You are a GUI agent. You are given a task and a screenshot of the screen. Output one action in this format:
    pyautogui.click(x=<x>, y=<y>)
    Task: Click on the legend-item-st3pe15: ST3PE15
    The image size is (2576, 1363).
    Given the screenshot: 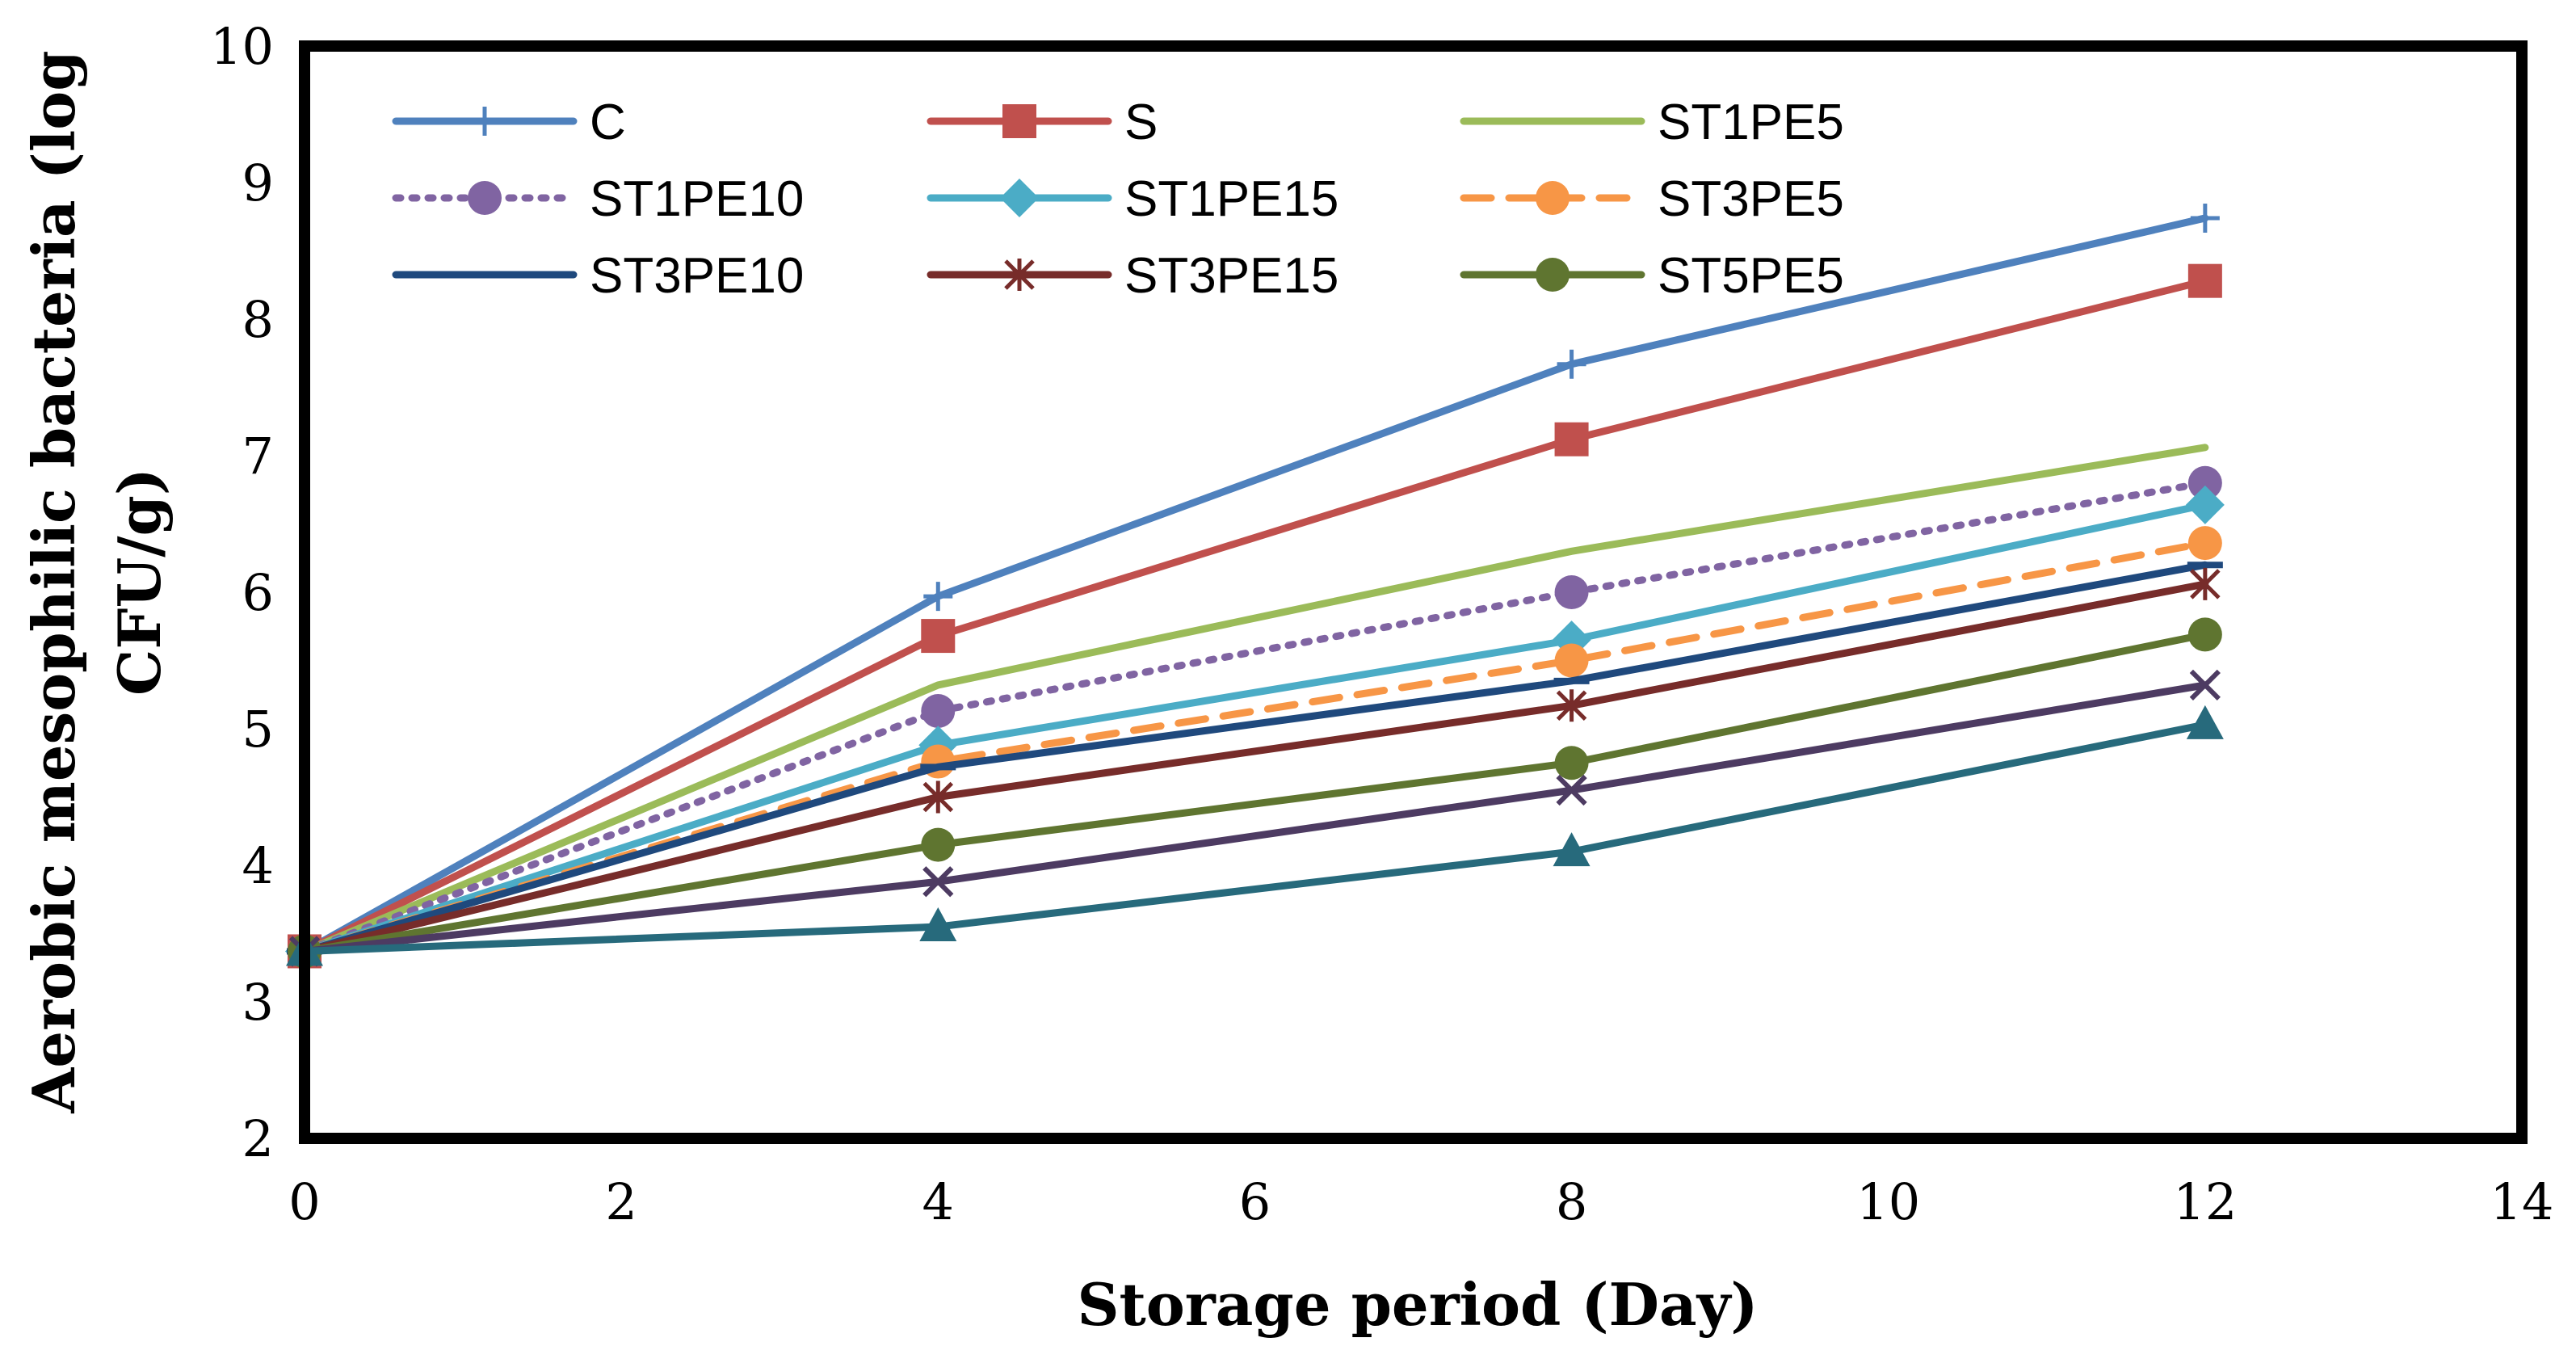 What is the action you would take?
    pyautogui.click(x=1133, y=276)
    